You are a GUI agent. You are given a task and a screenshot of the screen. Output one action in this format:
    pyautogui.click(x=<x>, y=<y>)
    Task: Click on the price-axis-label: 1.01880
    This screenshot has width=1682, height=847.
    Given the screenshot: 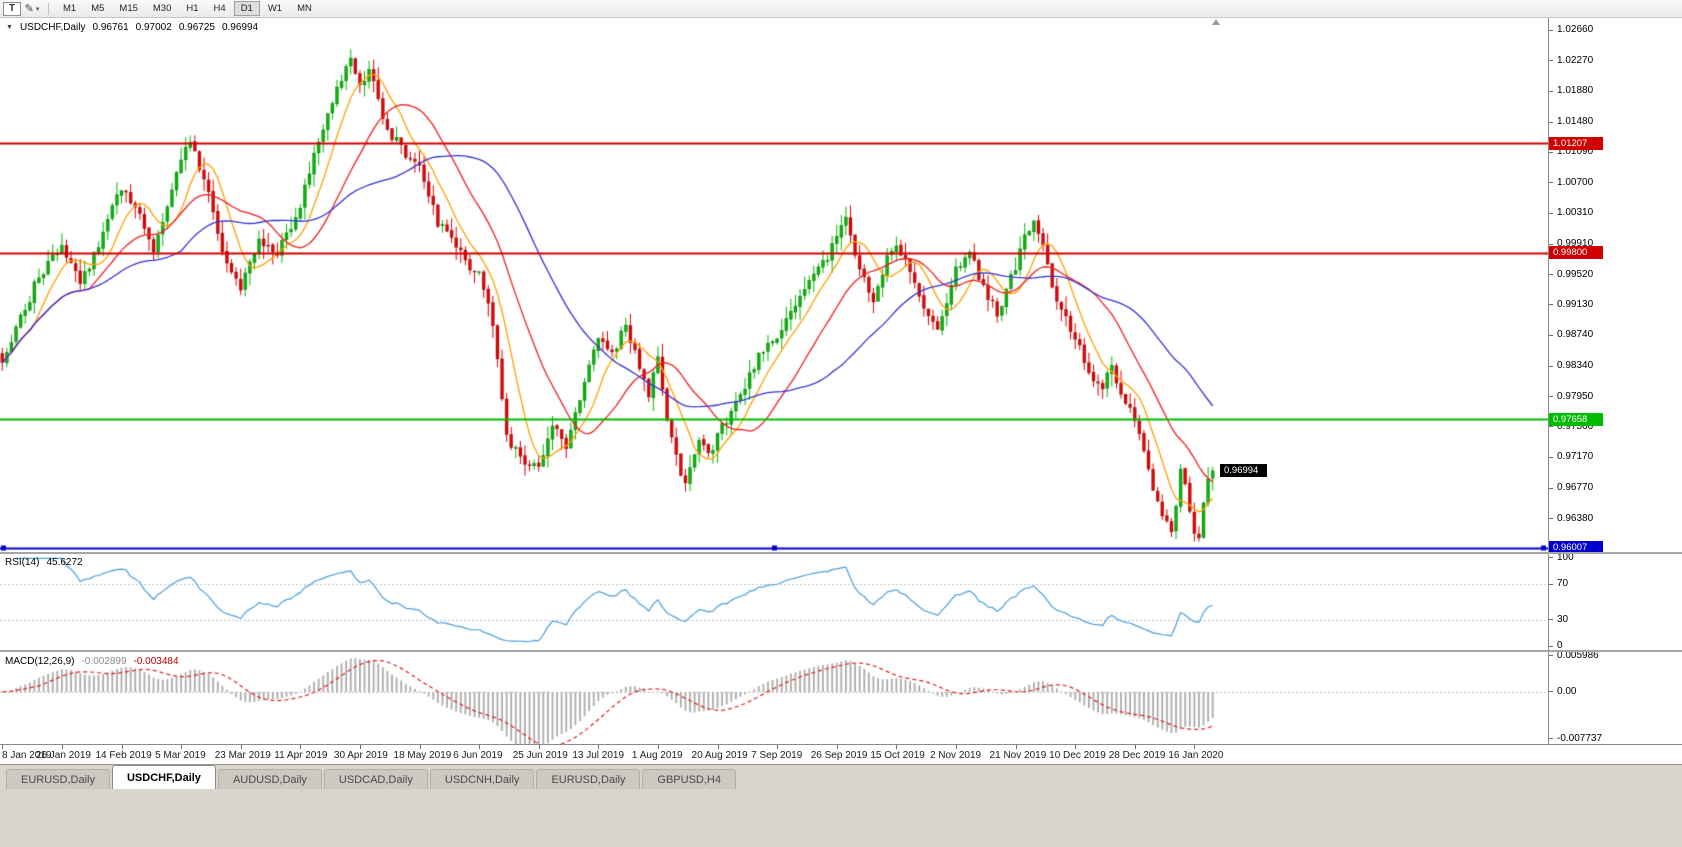 What is the action you would take?
    pyautogui.click(x=1575, y=91)
    